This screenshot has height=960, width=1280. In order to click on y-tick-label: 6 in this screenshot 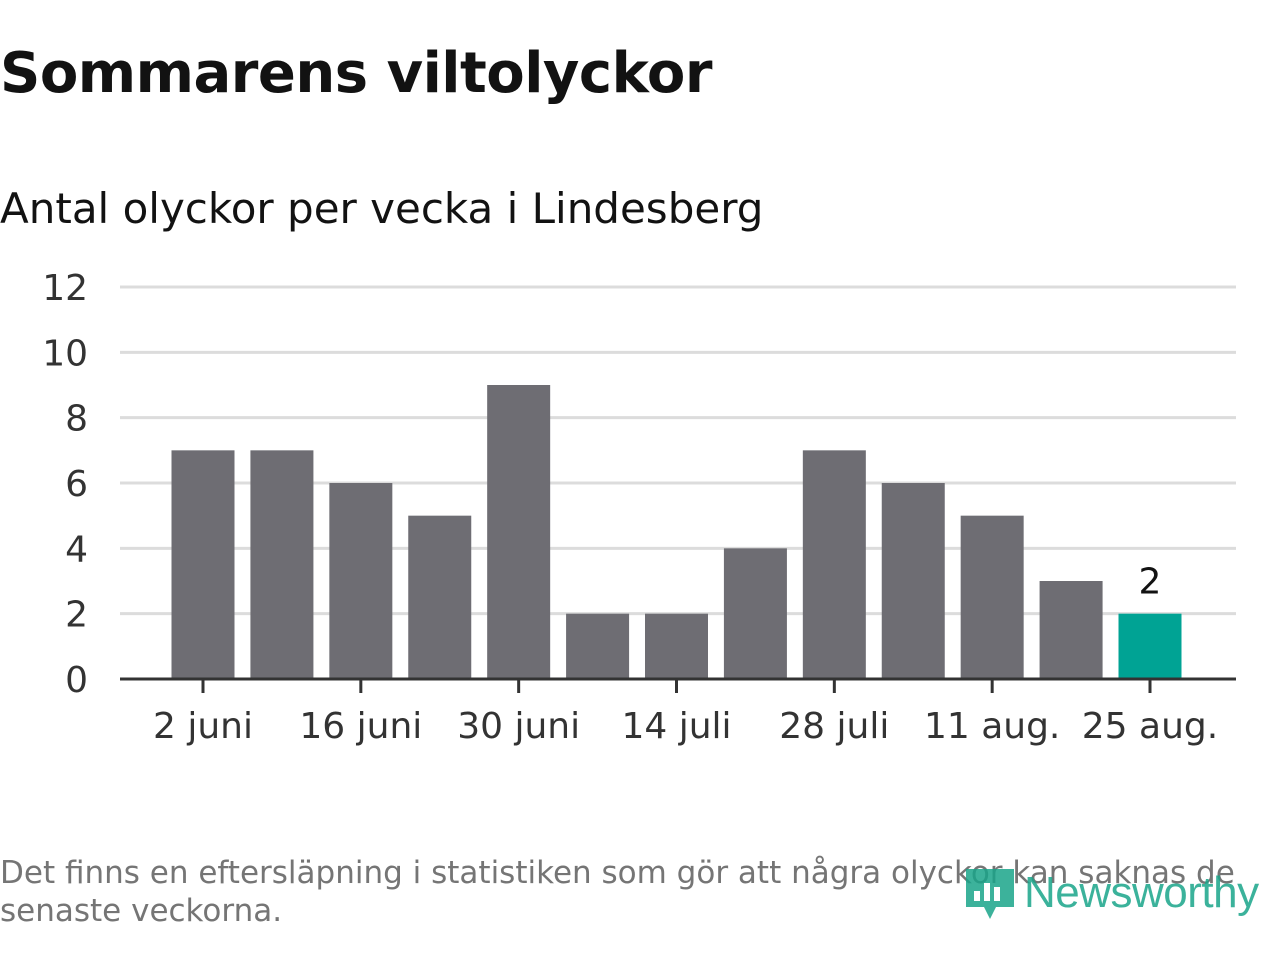, I will do `click(76, 484)`.